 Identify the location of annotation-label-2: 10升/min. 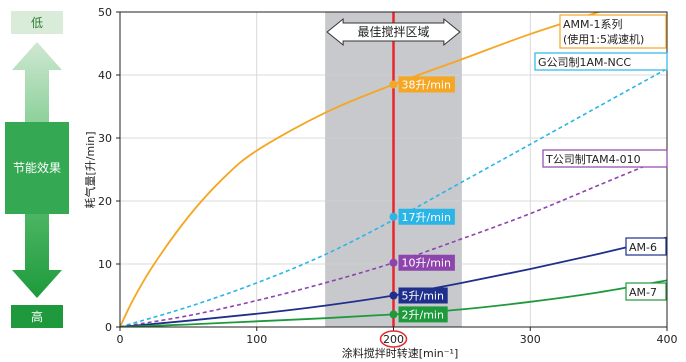
(426, 263).